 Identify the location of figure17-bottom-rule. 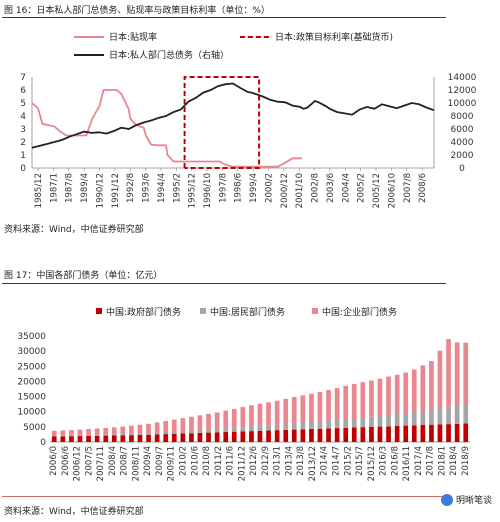
(224, 496).